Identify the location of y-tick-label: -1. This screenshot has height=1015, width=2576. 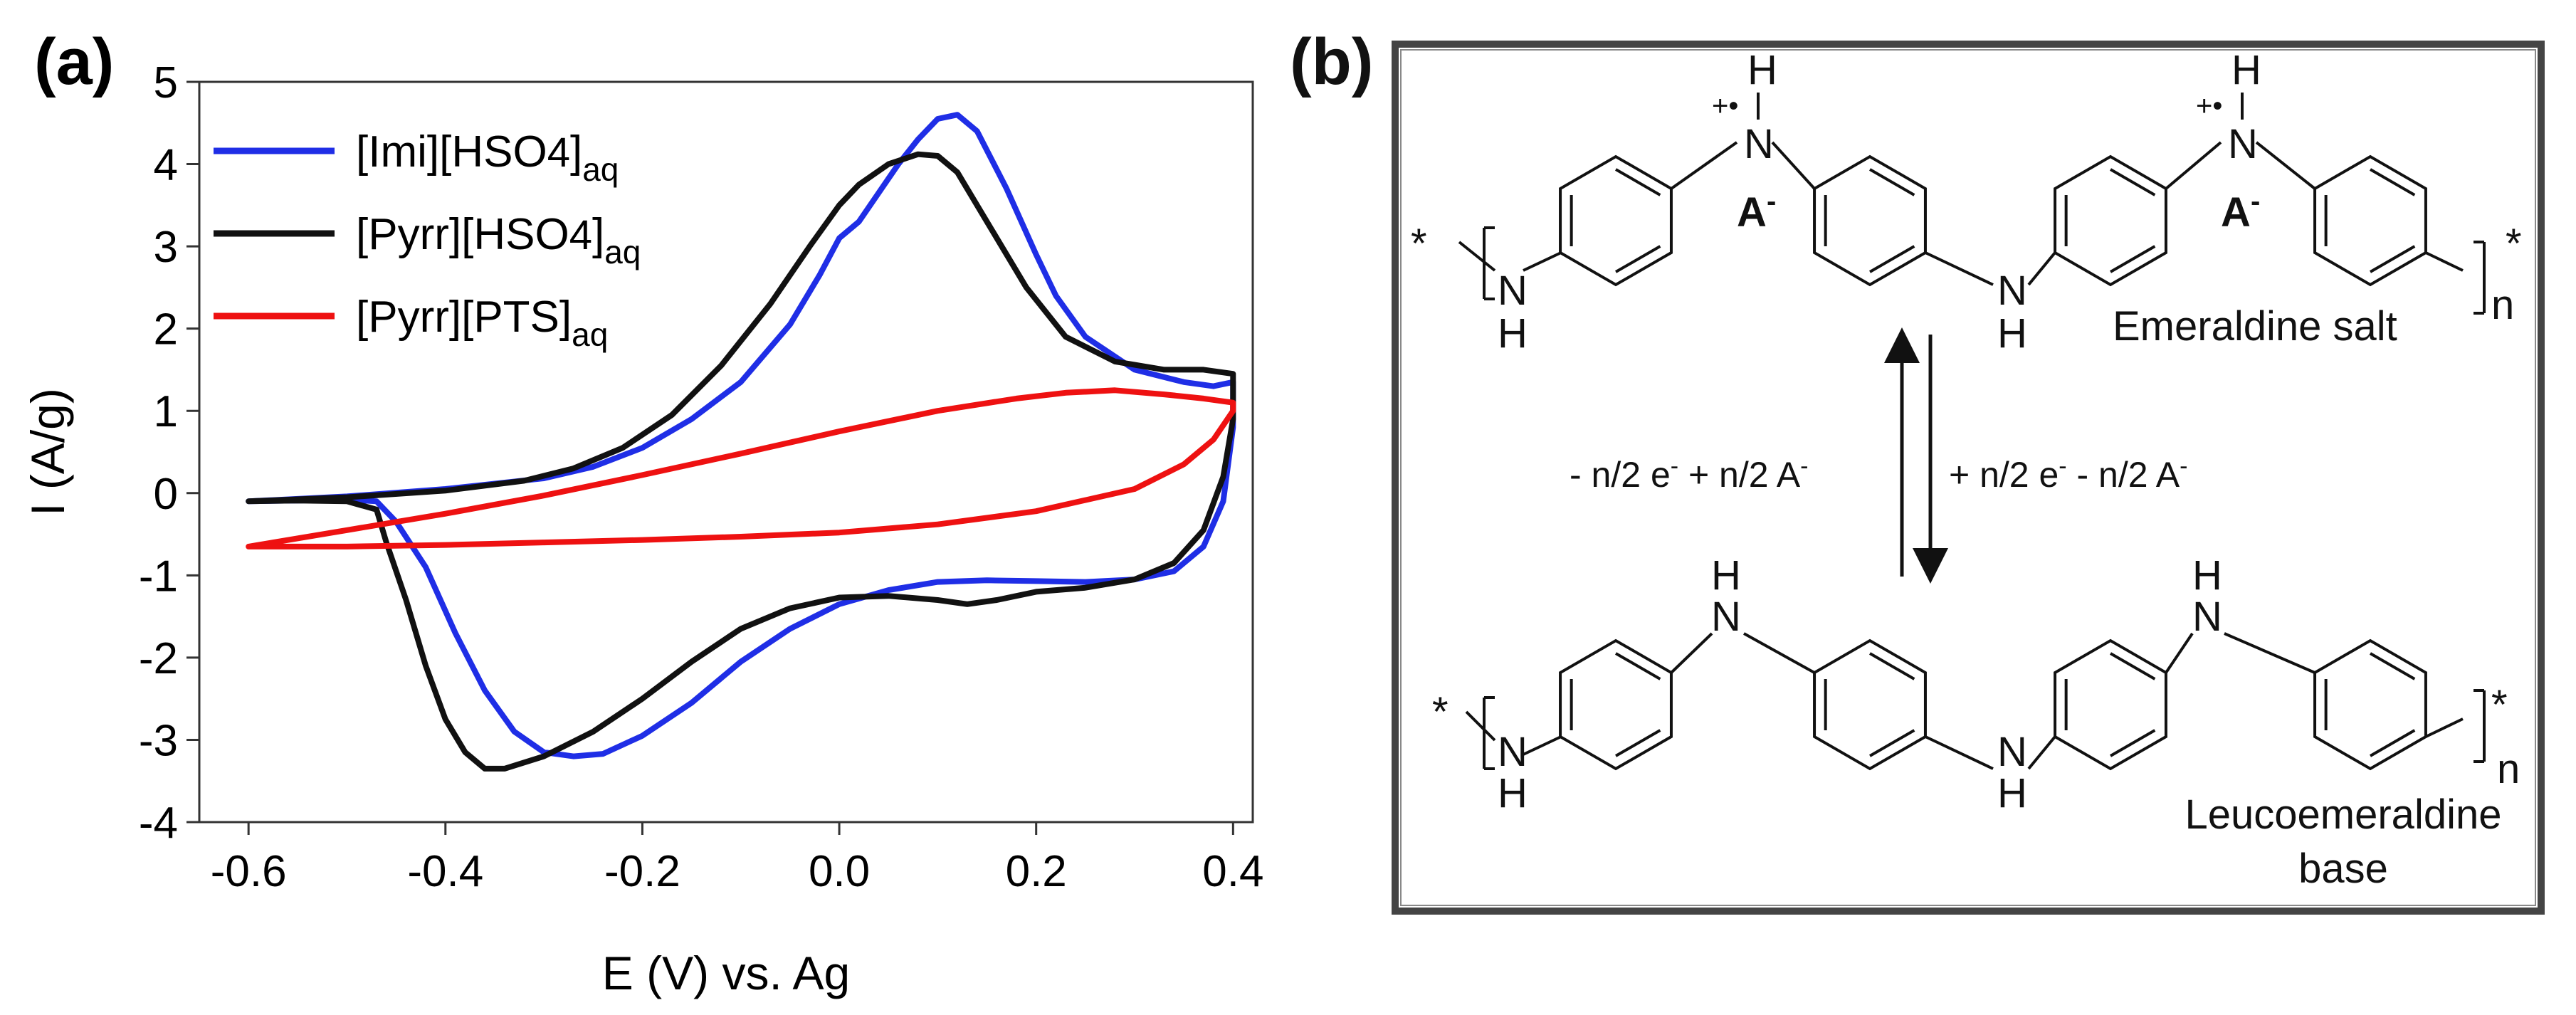
(158, 576).